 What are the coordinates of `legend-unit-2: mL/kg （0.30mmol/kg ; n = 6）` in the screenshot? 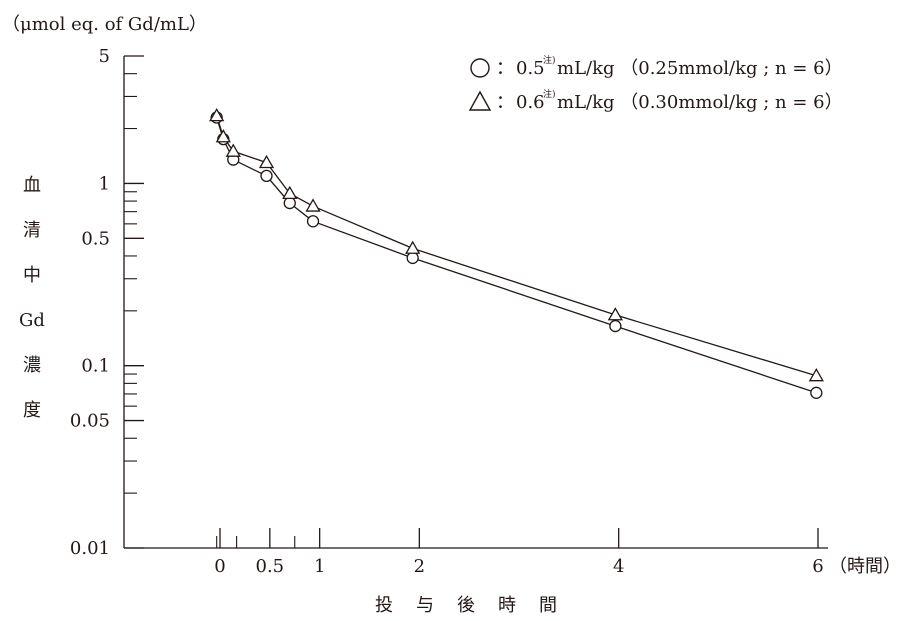 It's located at (700, 102).